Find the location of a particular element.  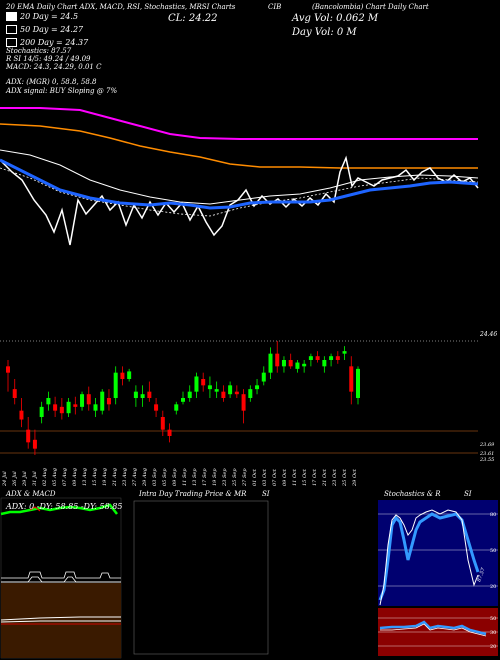

legend-swatch-ema20 is located at coordinates (11, 16).